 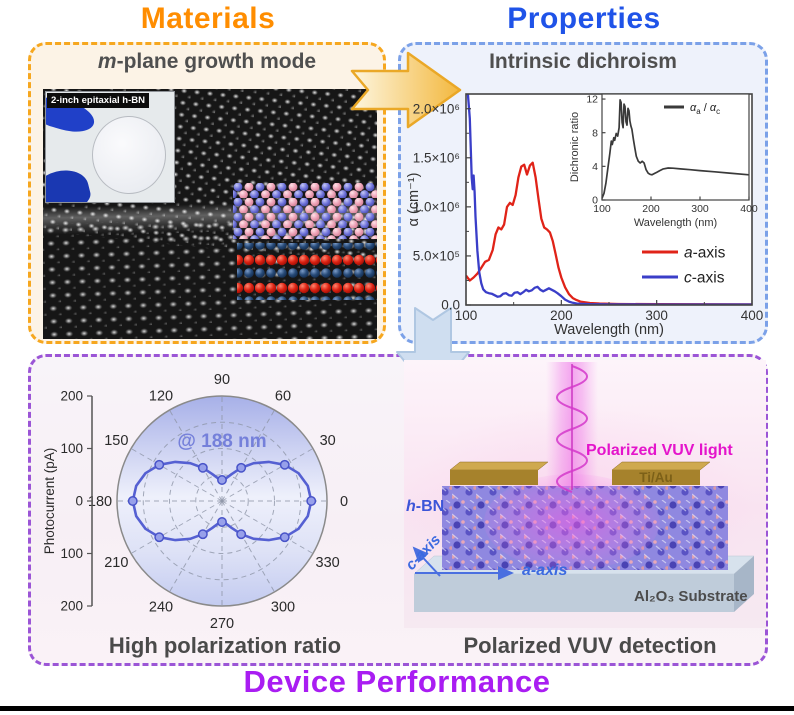 I want to click on svg-text: 8, so click(x=595, y=133).